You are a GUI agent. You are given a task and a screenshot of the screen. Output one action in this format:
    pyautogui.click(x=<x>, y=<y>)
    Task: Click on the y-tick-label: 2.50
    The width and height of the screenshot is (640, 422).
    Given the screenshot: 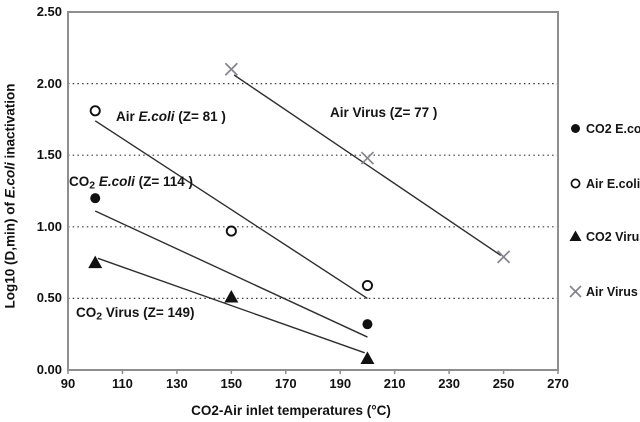 What is the action you would take?
    pyautogui.click(x=49, y=11)
    